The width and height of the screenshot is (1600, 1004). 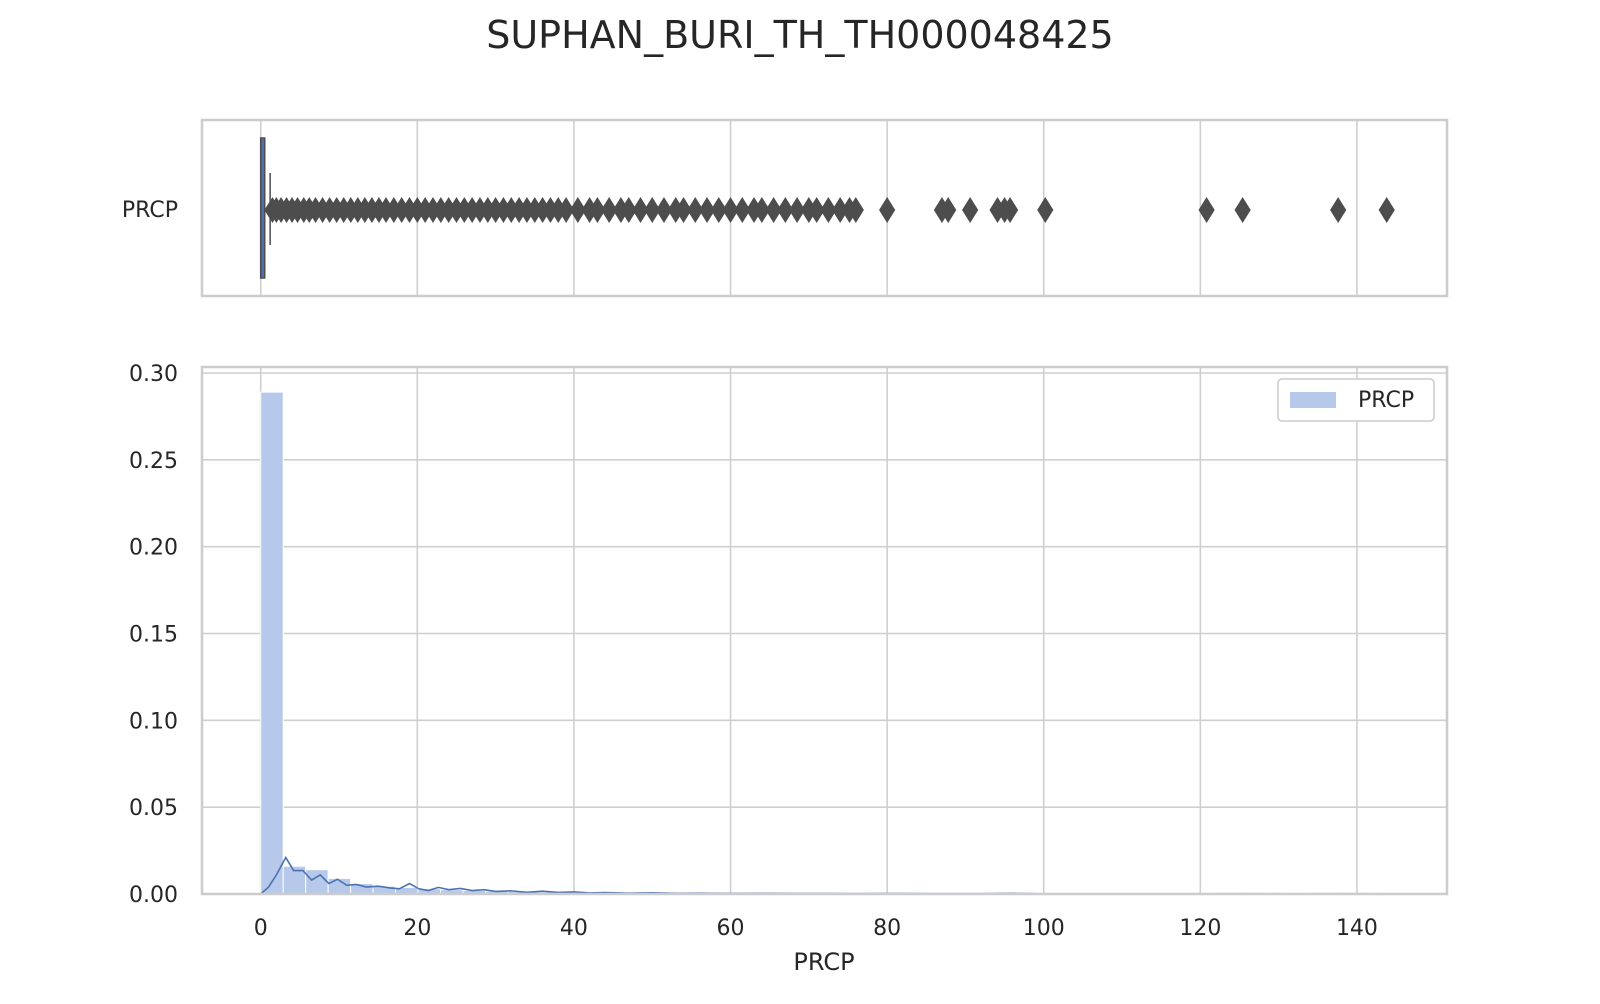 I want to click on y-tick-label: 0.25, so click(x=153, y=461).